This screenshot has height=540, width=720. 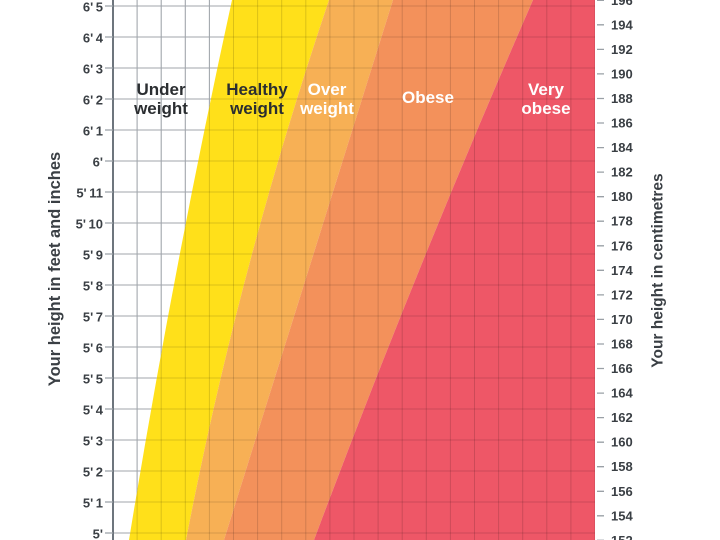 I want to click on svg-text: 5' 9, so click(x=93, y=255).